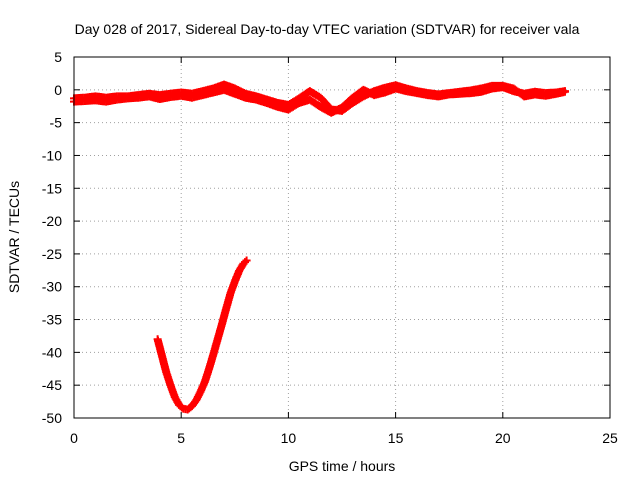 The width and height of the screenshot is (640, 480). Describe the element at coordinates (52, 352) in the screenshot. I see `y-tick-label: -40` at that location.